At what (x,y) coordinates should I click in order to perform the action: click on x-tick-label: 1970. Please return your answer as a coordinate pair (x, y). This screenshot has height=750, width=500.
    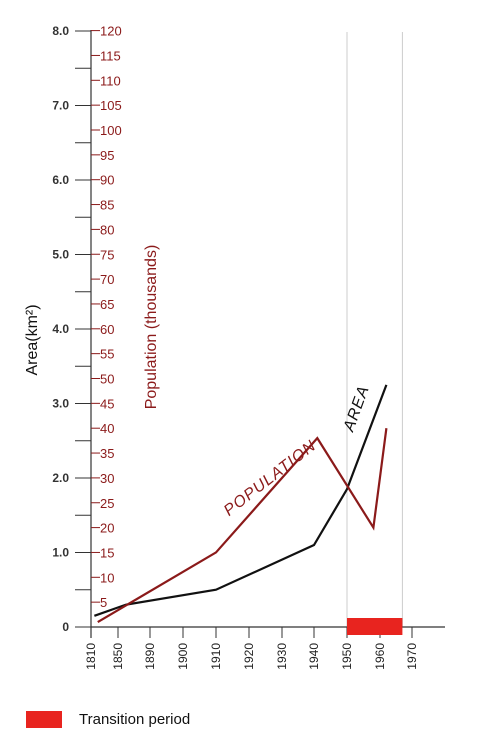
    Looking at the image, I should click on (412, 656).